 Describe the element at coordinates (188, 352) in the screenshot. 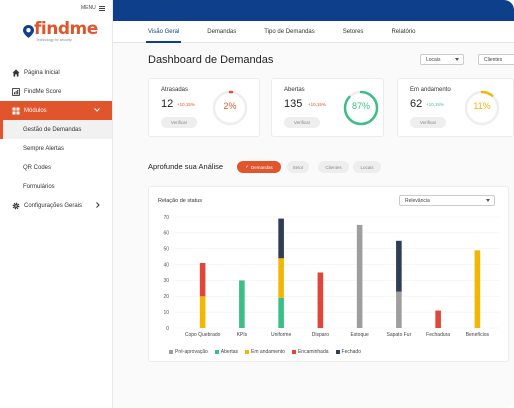

I see `legend-item: Pré-aprovação` at that location.